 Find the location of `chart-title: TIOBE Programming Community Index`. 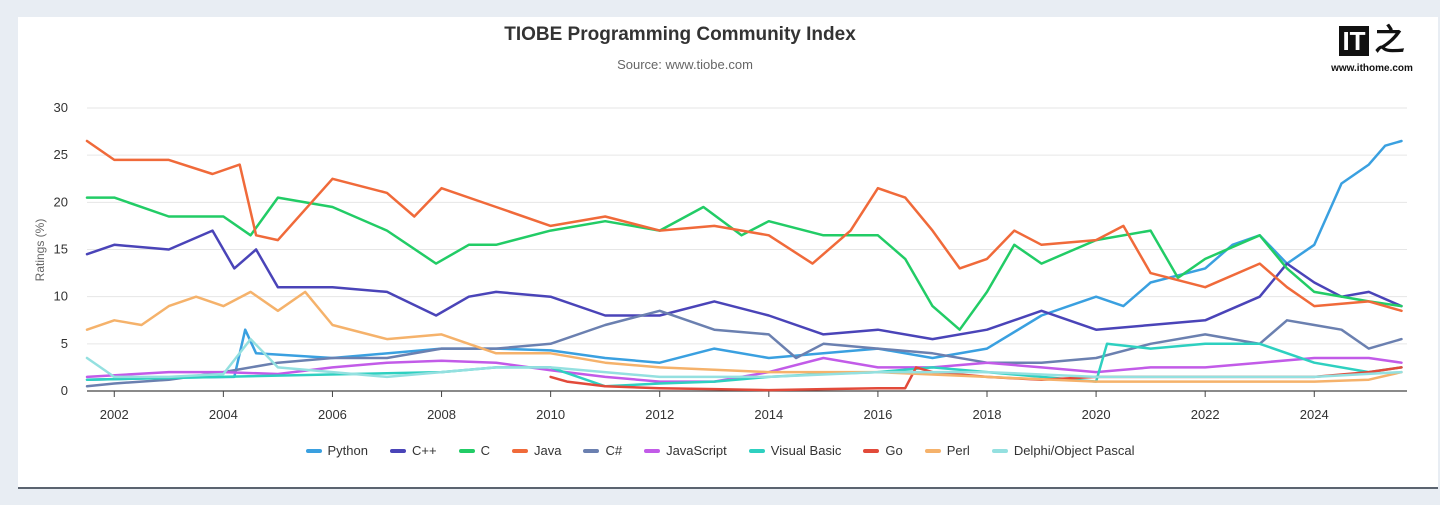

chart-title: TIOBE Programming Community Index is located at coordinates (680, 34).